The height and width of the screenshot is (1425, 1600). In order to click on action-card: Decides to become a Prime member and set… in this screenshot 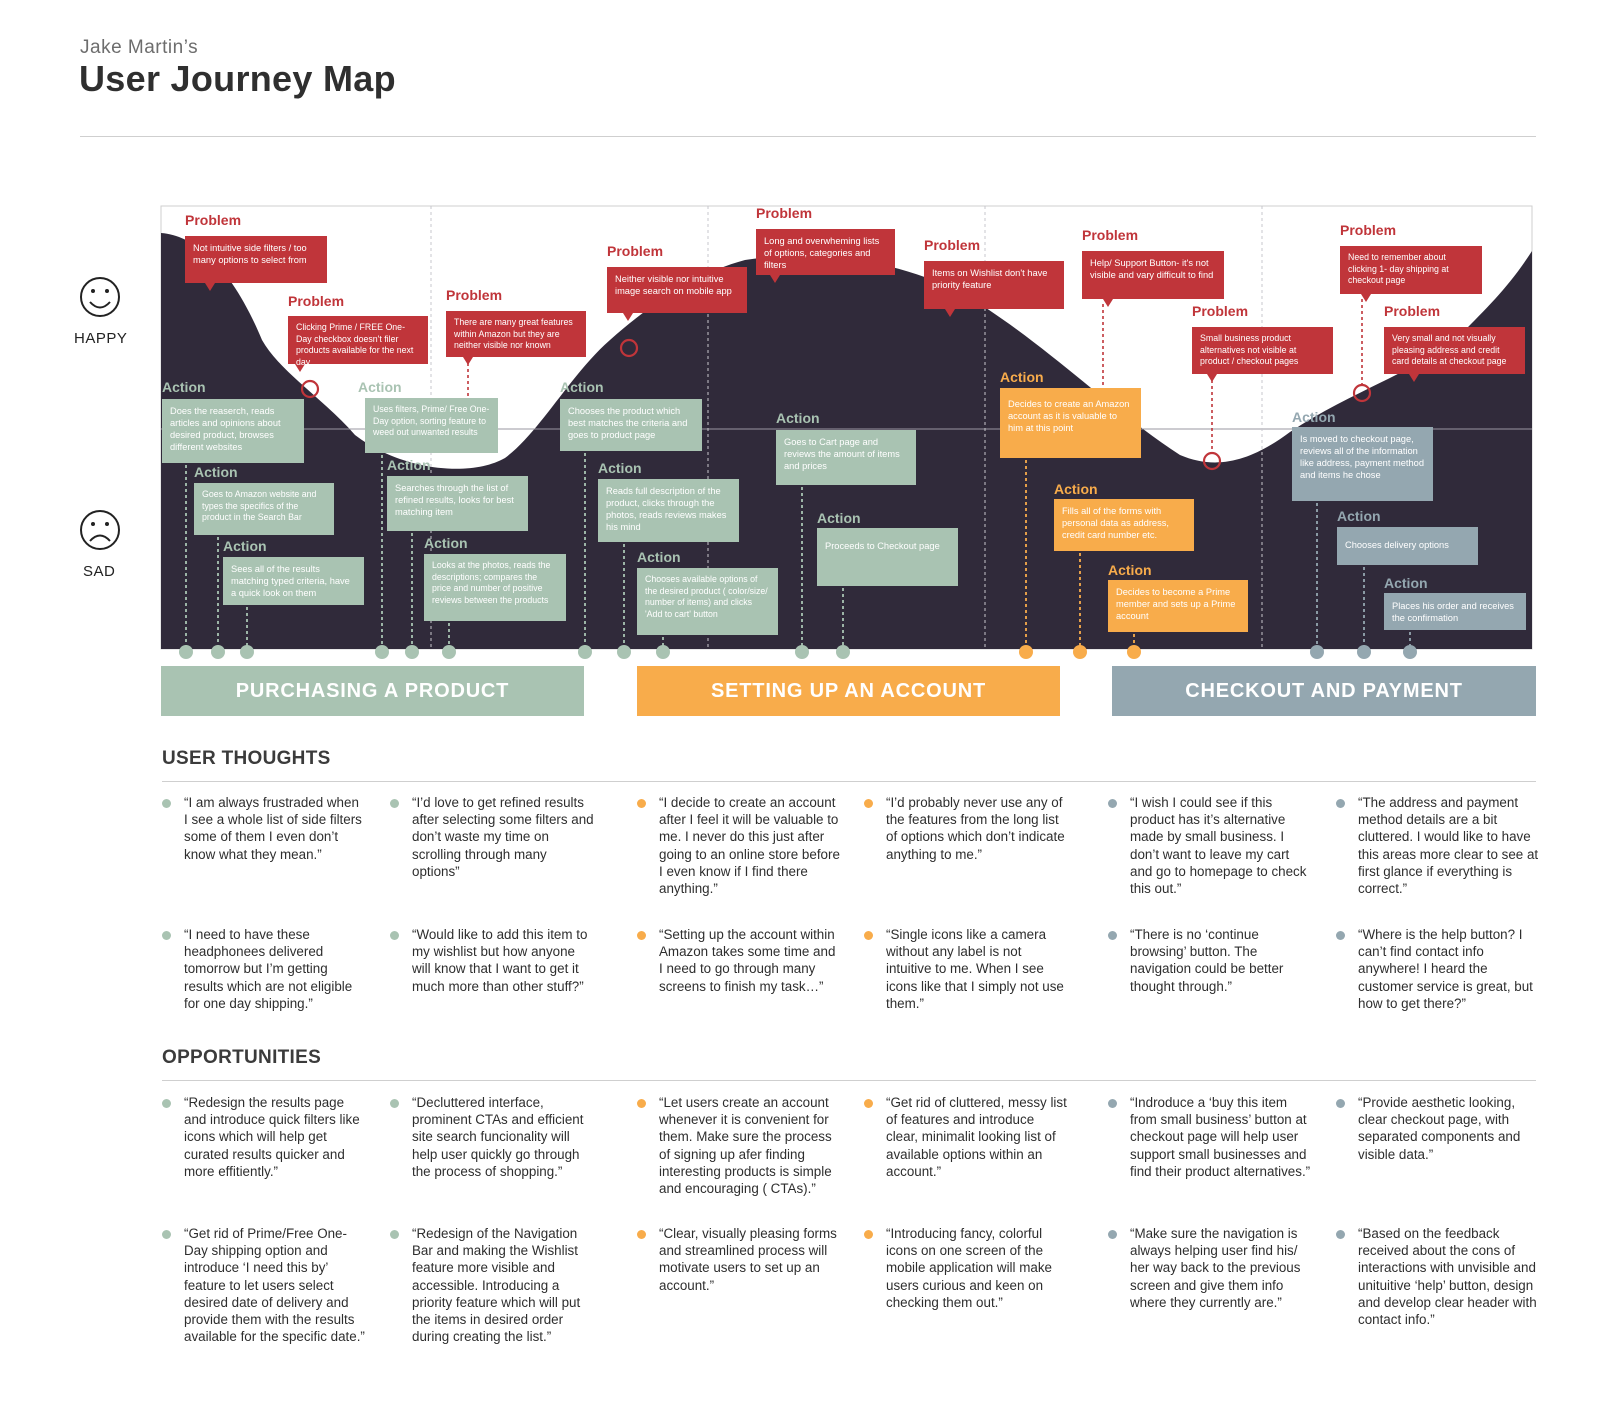, I will do `click(1178, 606)`.